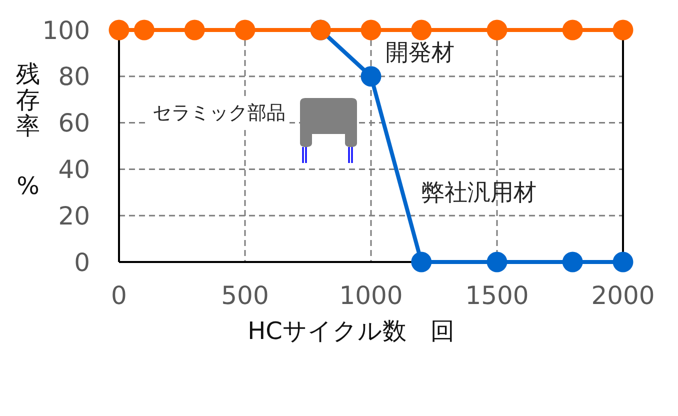 This screenshot has width=678, height=416. What do you see at coordinates (245, 295) in the screenshot?
I see `x-tick-label: 500` at bounding box center [245, 295].